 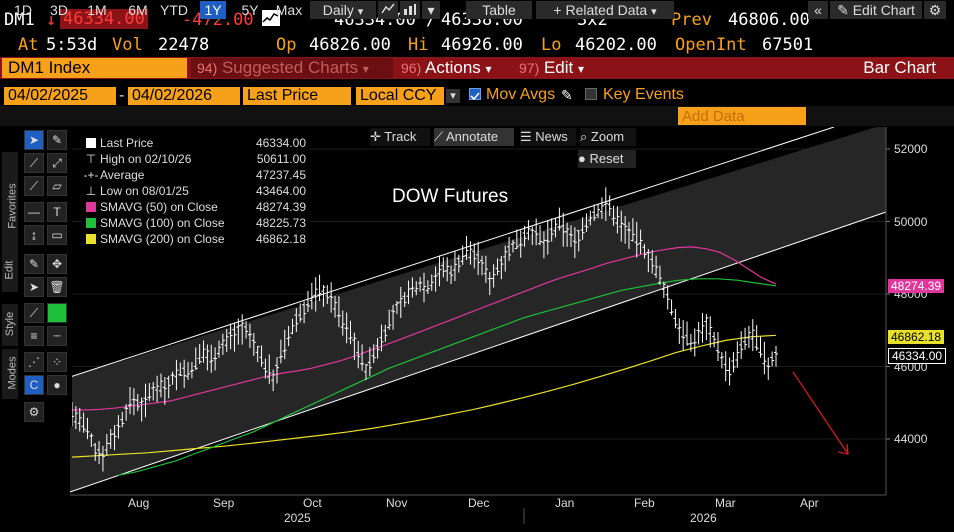 I want to click on period-button-6m: 6M, so click(x=138, y=10).